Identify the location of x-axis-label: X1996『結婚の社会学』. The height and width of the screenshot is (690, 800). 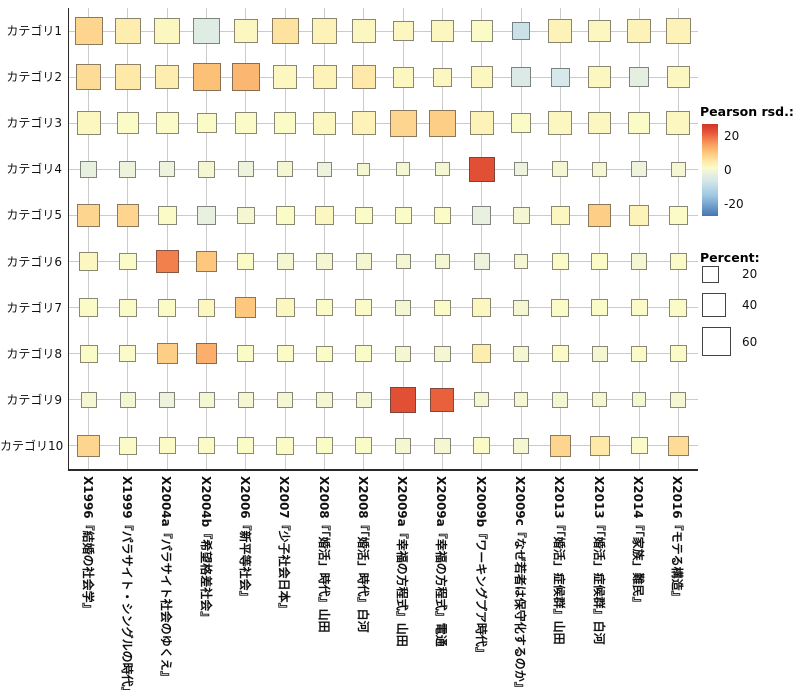
(87, 545).